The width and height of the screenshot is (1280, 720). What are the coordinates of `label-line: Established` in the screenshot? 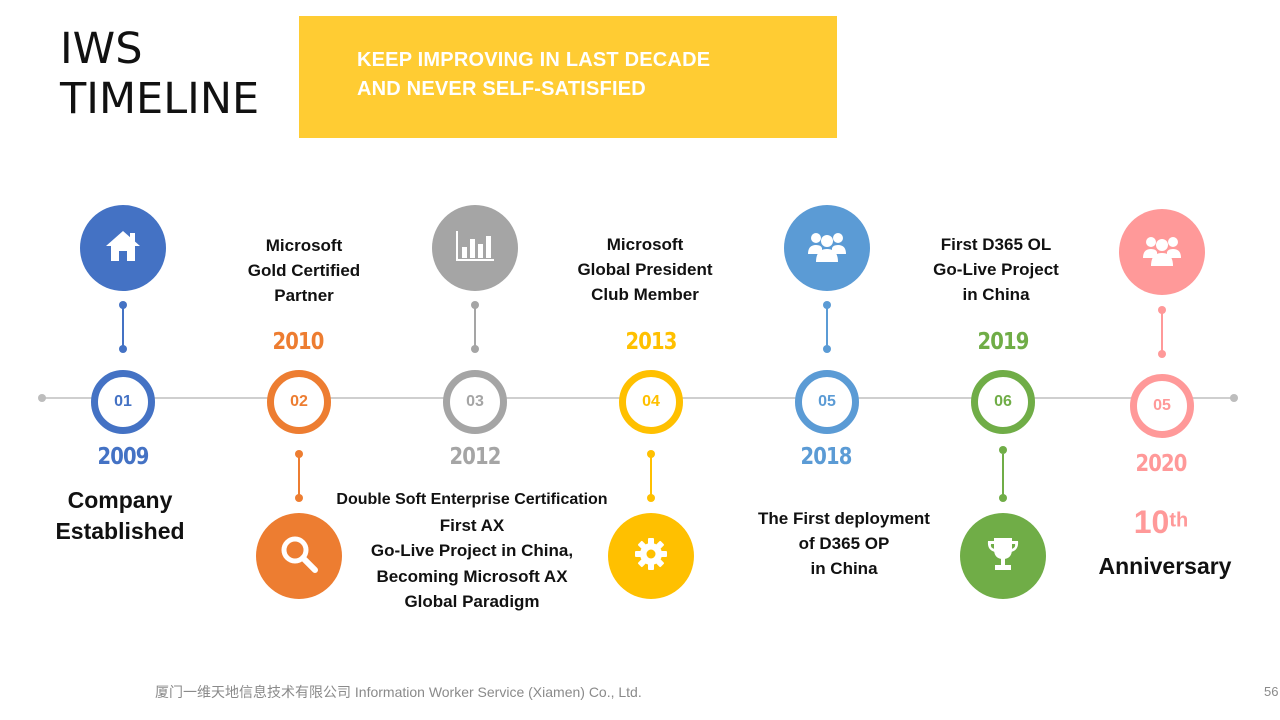 It's located at (120, 531).